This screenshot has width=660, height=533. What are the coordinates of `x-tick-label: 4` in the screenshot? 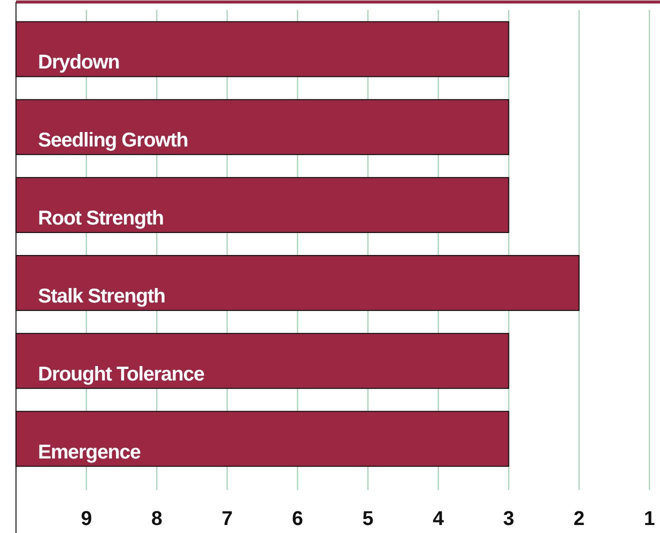 It's located at (438, 519).